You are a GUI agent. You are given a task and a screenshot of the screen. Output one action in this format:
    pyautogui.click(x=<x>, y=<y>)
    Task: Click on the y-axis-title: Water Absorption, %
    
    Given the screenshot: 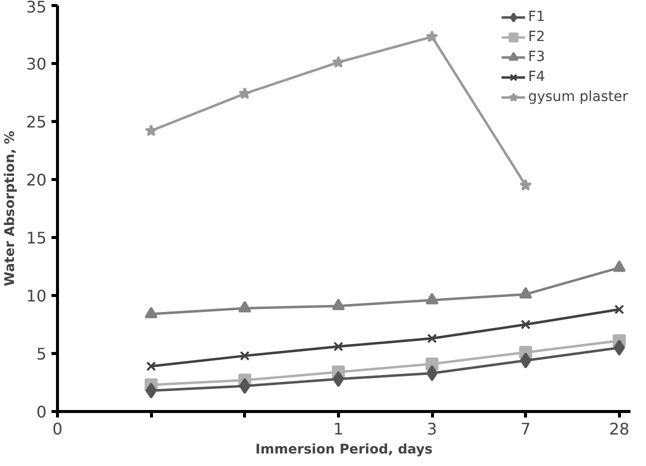 What is the action you would take?
    pyautogui.click(x=10, y=208)
    